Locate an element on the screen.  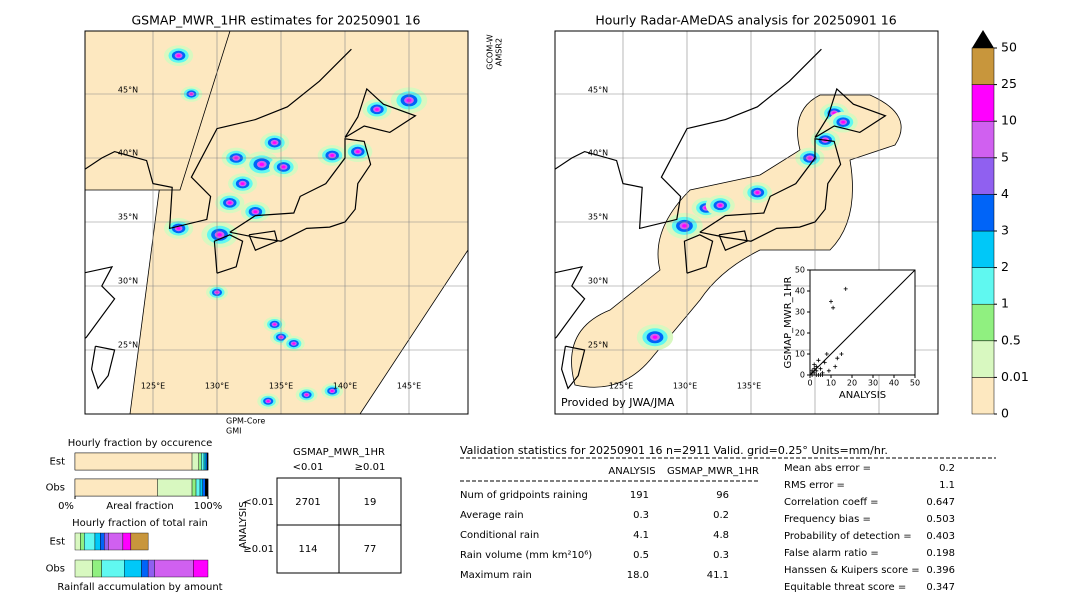
stats-label: Average rain is located at coordinates (492, 515).